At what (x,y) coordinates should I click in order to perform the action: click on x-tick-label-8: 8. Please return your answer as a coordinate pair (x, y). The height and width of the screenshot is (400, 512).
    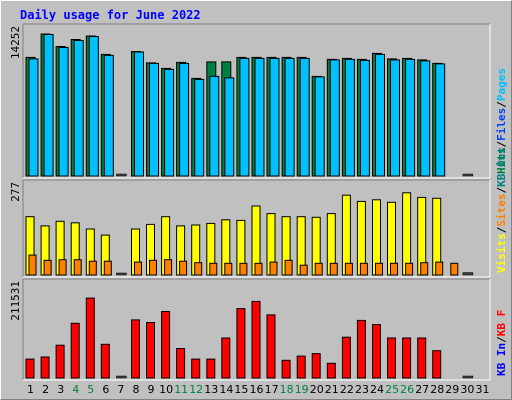
    Looking at the image, I should click on (136, 389).